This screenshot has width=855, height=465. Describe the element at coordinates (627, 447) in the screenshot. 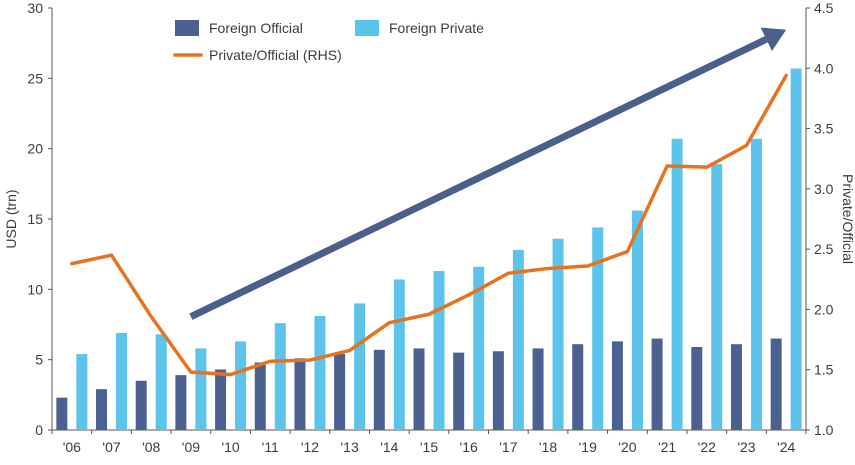

I see `x-tick-label: '20` at that location.